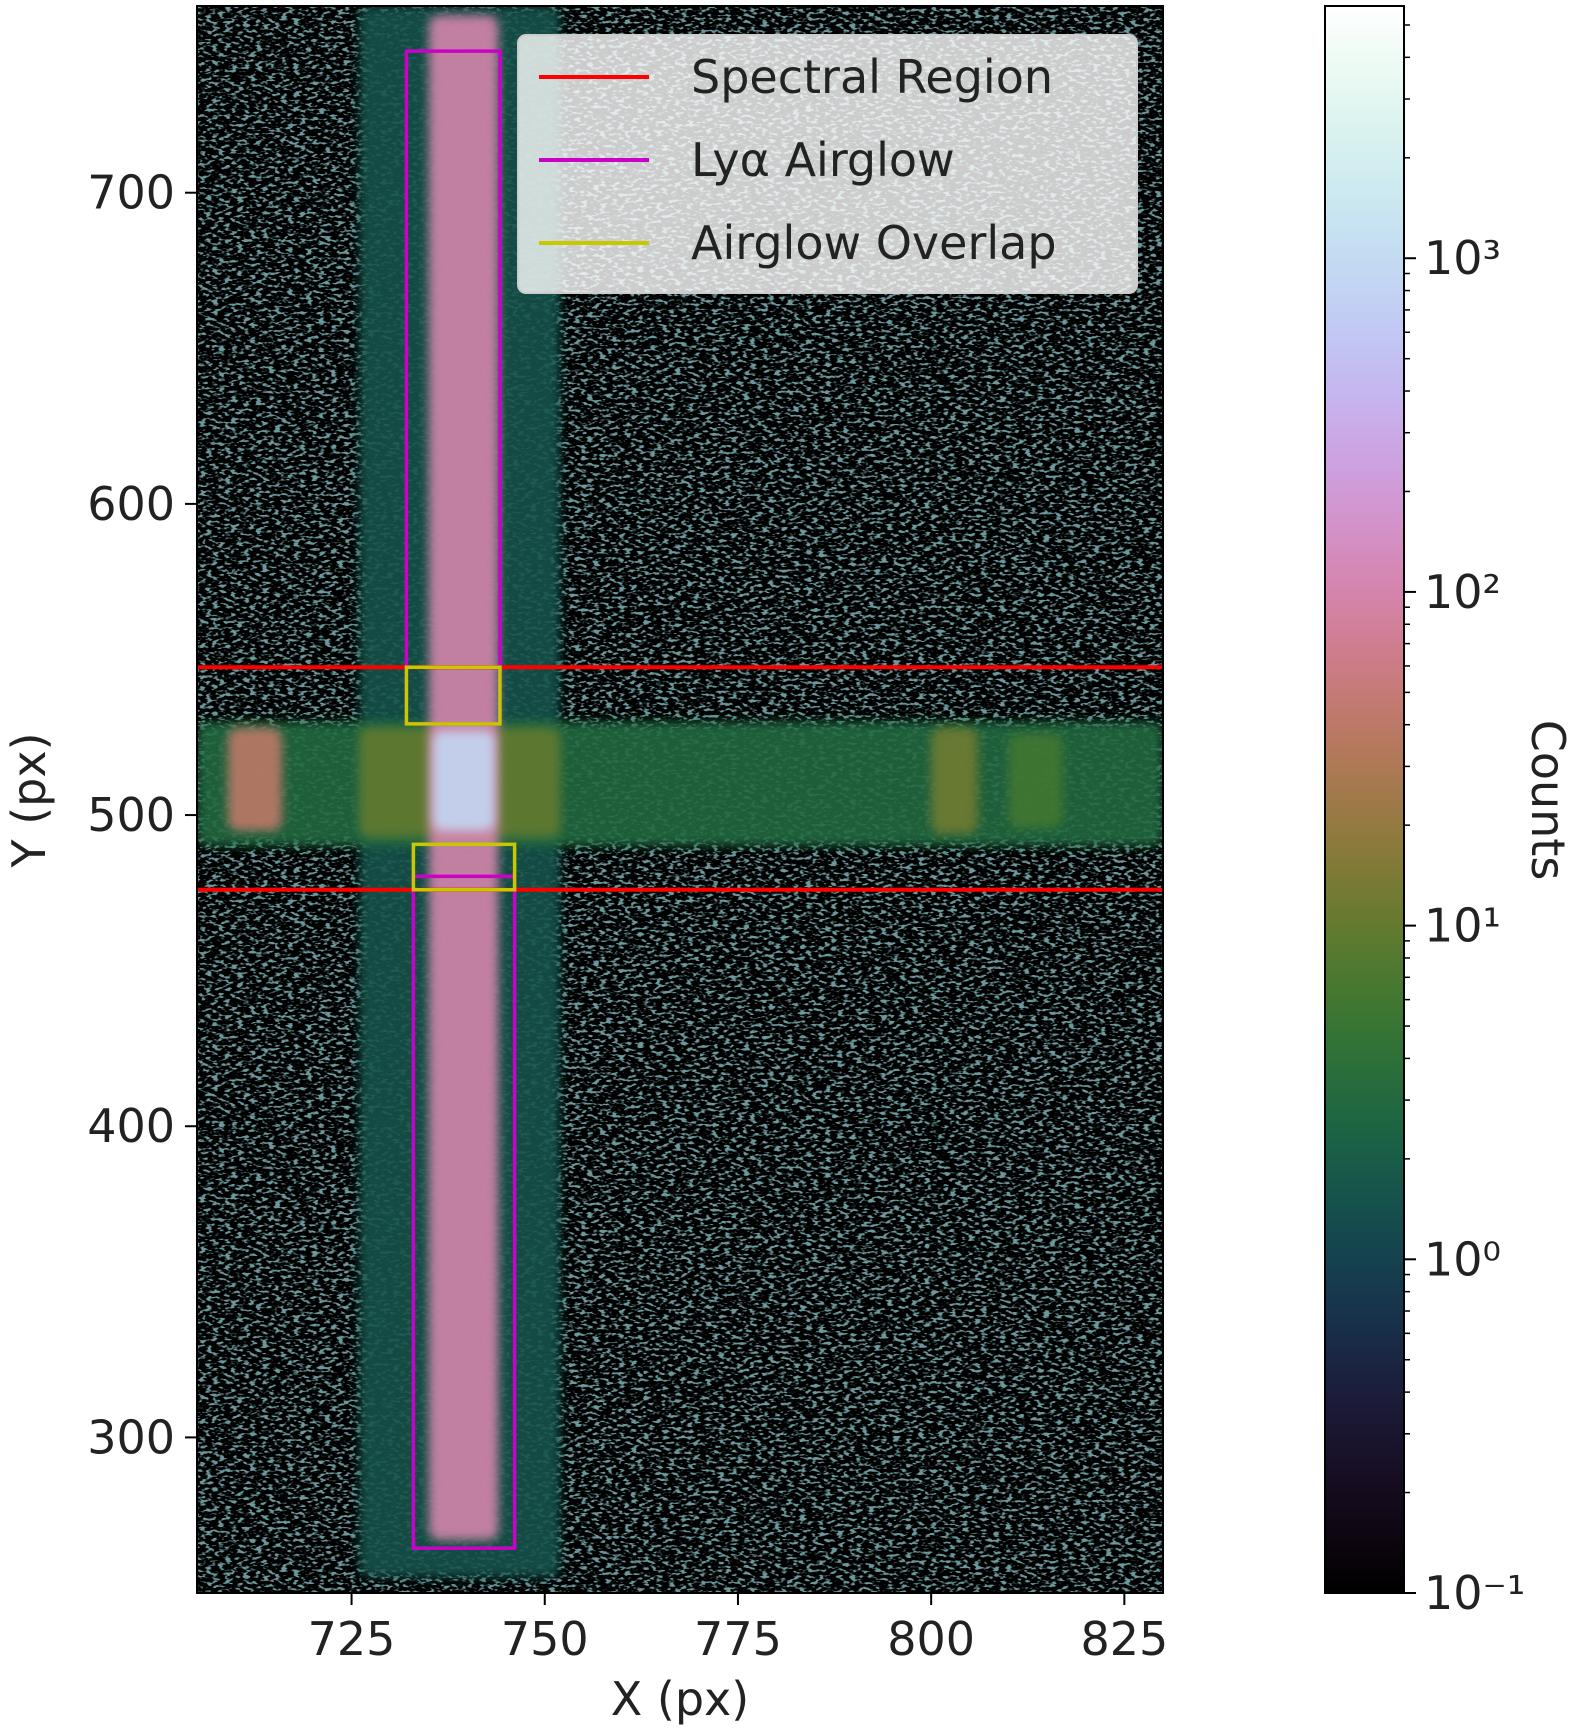  What do you see at coordinates (823, 160) in the screenshot?
I see `legend-label: Lyα Airglow` at bounding box center [823, 160].